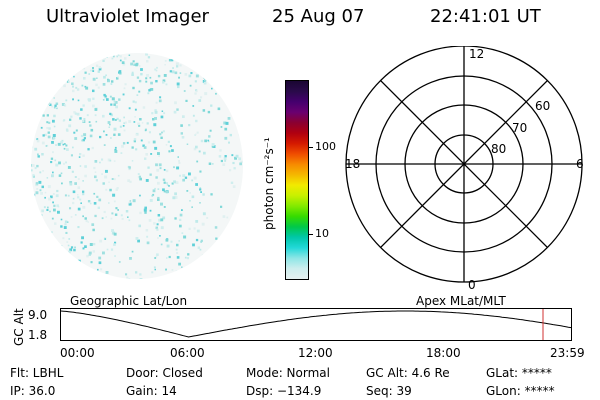 This screenshot has width=600, height=400. What do you see at coordinates (352, 164) in the screenshot?
I see `mlt-label-18: 18` at bounding box center [352, 164].